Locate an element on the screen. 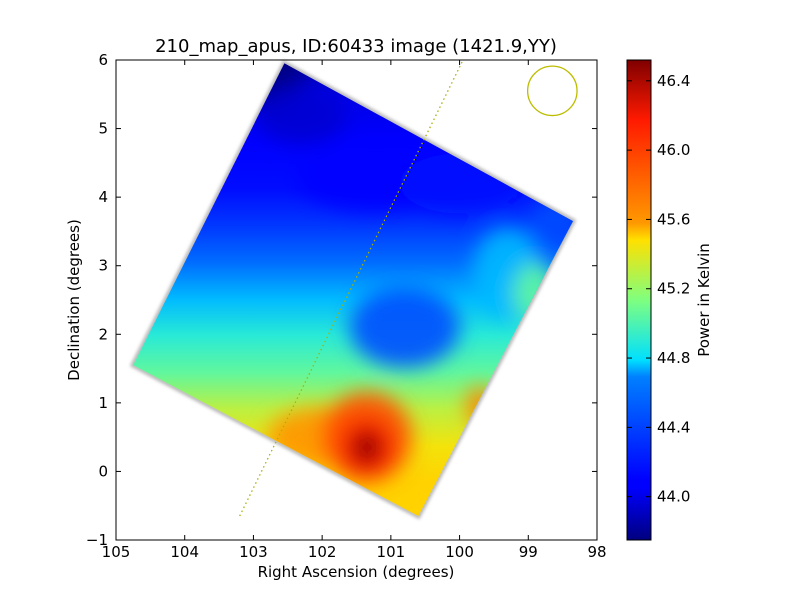 This screenshot has height=600, width=800. x-tick-label: 98 is located at coordinates (596, 552).